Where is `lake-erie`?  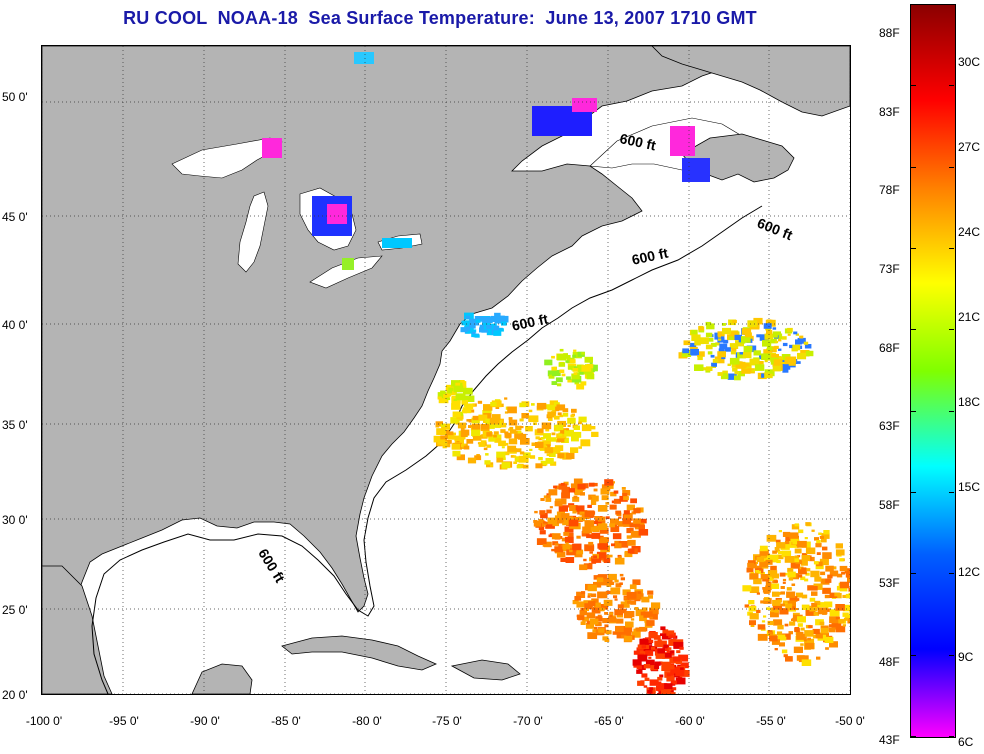
lake-erie is located at coordinates (346, 272).